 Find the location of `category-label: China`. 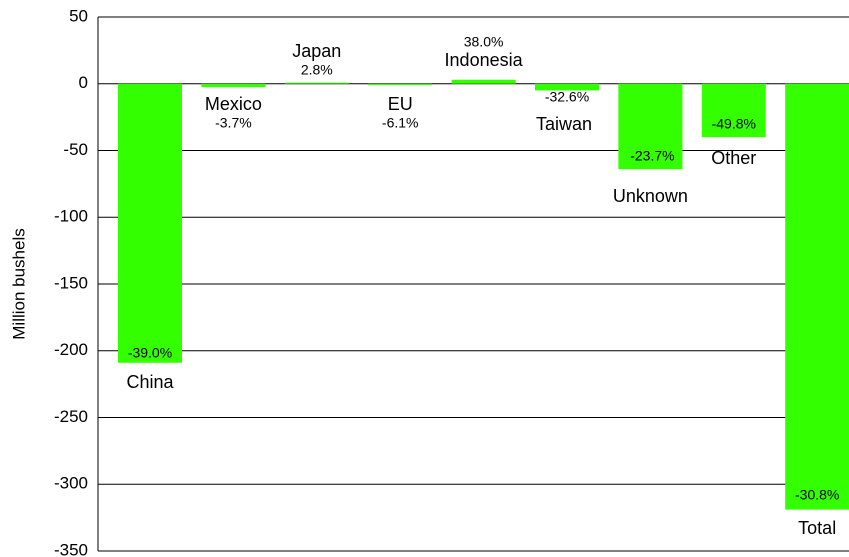

category-label: China is located at coordinates (150, 382).